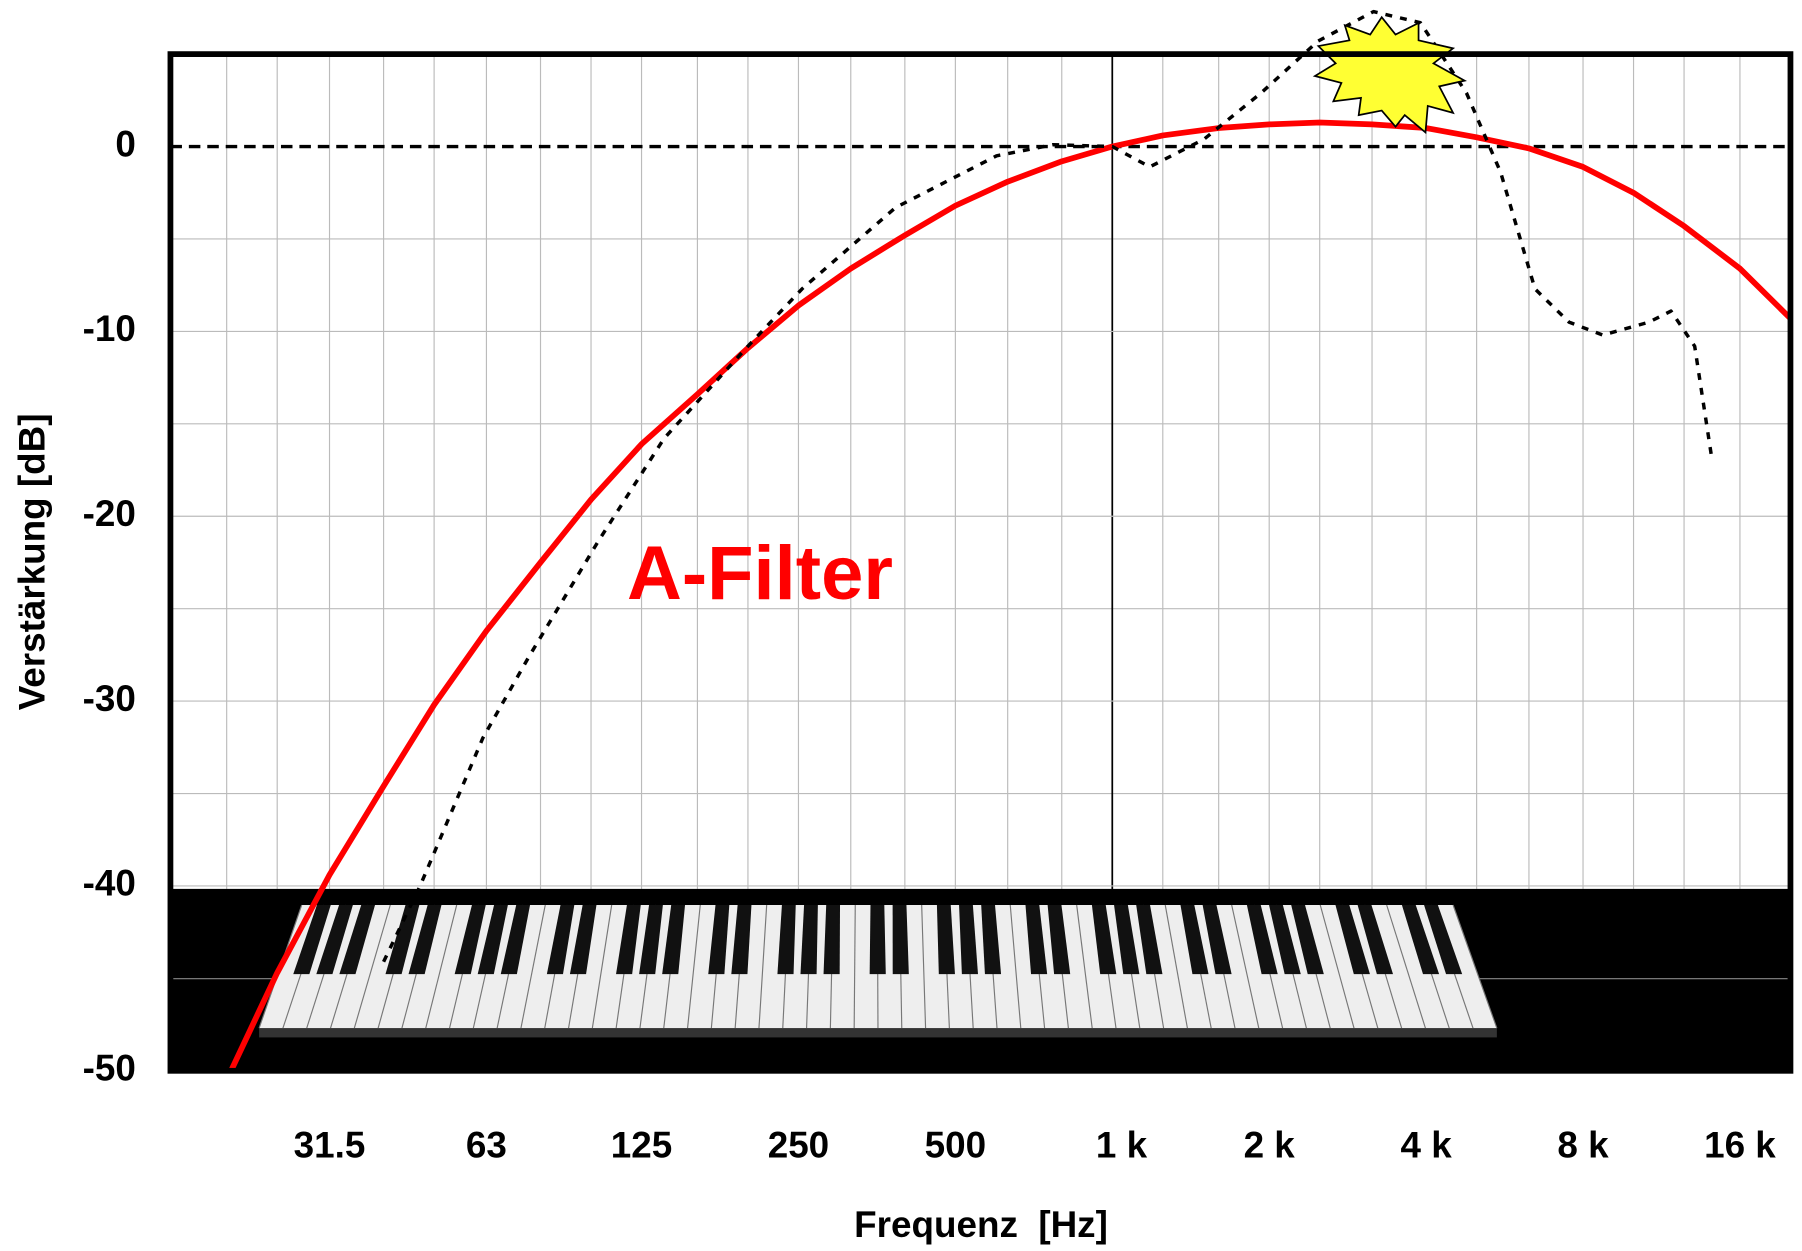  What do you see at coordinates (31, 562) in the screenshot?
I see `y-axis-label: Verstärkung [dB]` at bounding box center [31, 562].